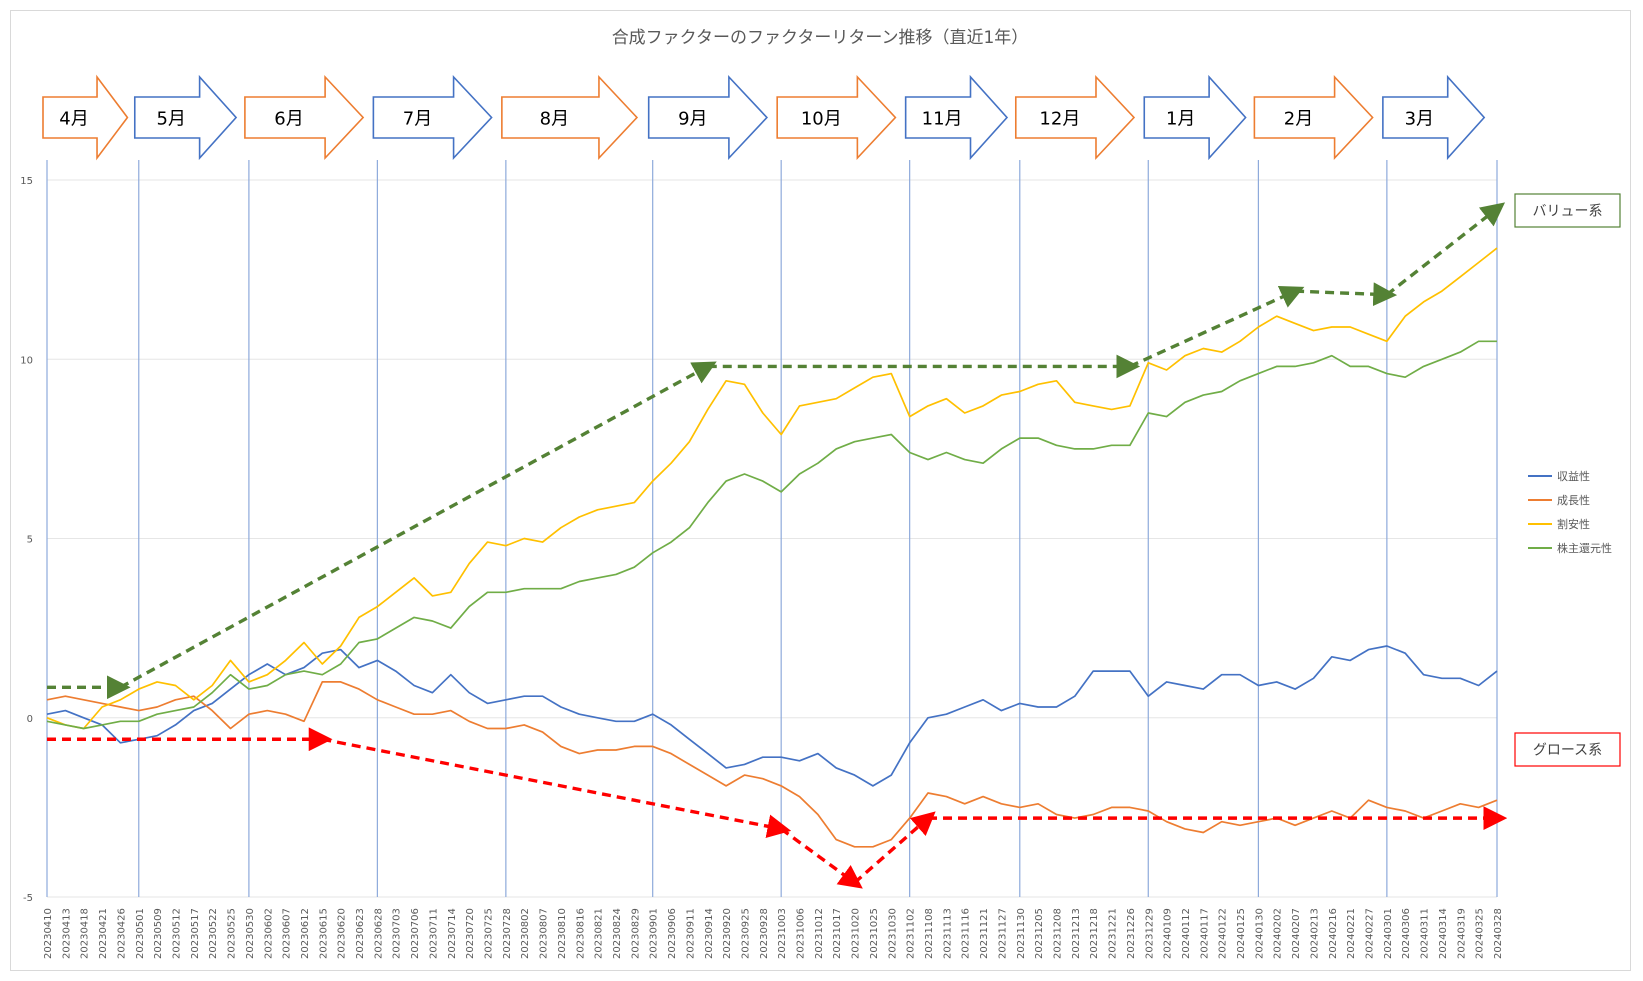 This screenshot has width=1643, height=981. Describe the element at coordinates (1298, 119) in the screenshot. I see `month-label: 2月` at that location.